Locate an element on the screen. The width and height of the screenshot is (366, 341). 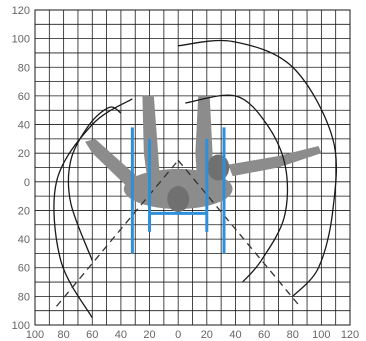
right-raised-arm-shape is located at coordinates (204, 146).